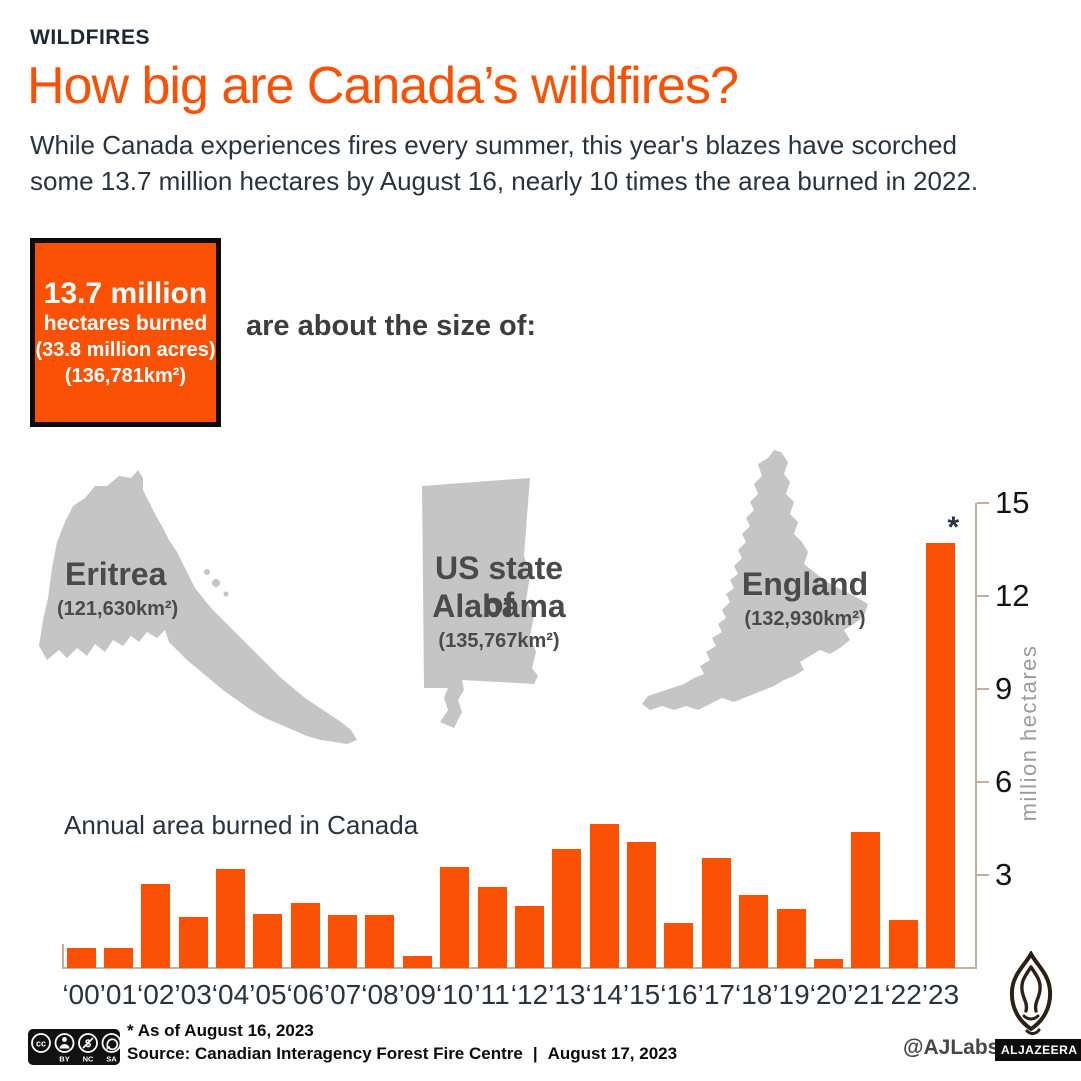 The height and width of the screenshot is (1081, 1081). What do you see at coordinates (499, 641) in the screenshot?
I see `alabama-area: (135,767km²)` at bounding box center [499, 641].